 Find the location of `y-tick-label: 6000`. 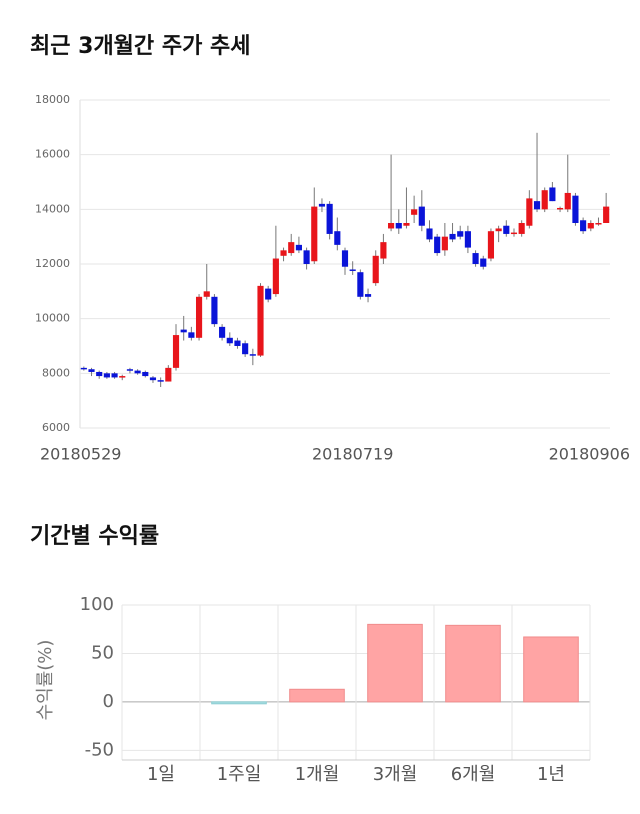

y-tick-label: 6000 is located at coordinates (56, 427).